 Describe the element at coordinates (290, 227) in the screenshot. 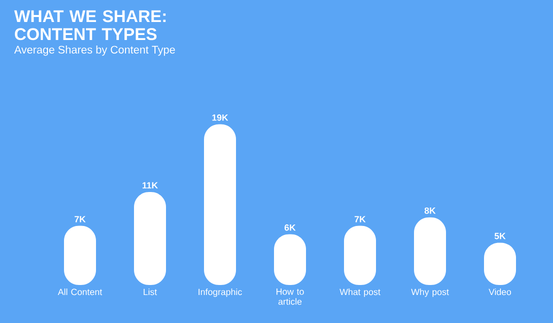

I see `data-label: 6K` at that location.